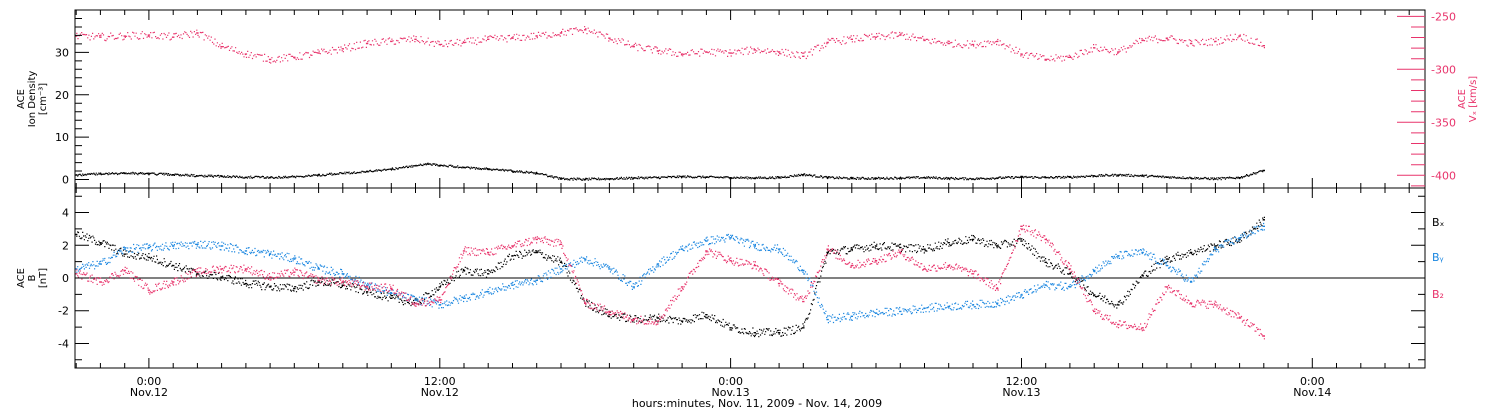  I want to click on velocity-axis-label-line: Vₓ [km/s], so click(1473, 99).